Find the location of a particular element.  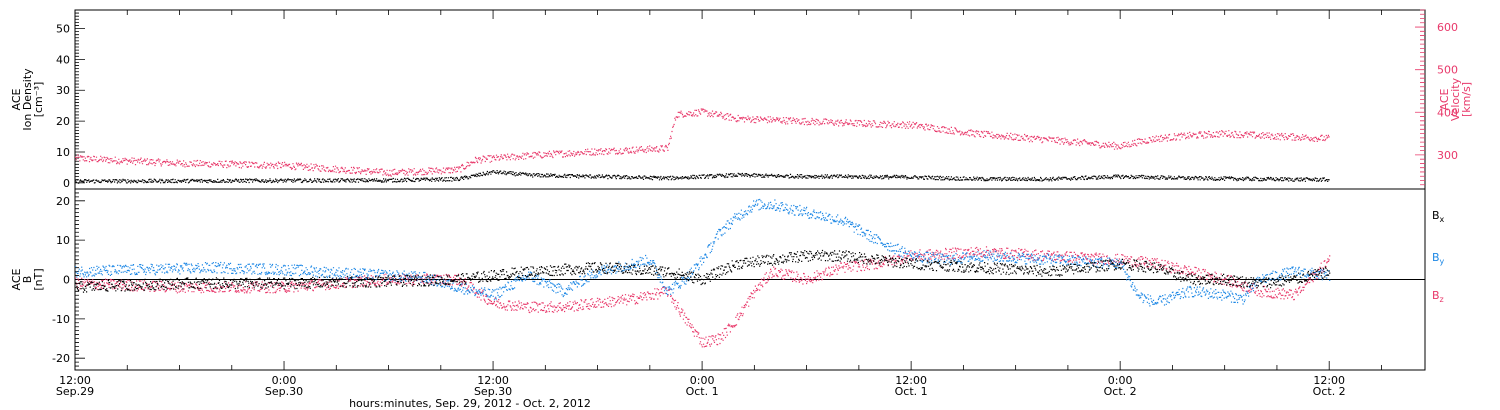

legend-bx: Bx is located at coordinates (1438, 216).